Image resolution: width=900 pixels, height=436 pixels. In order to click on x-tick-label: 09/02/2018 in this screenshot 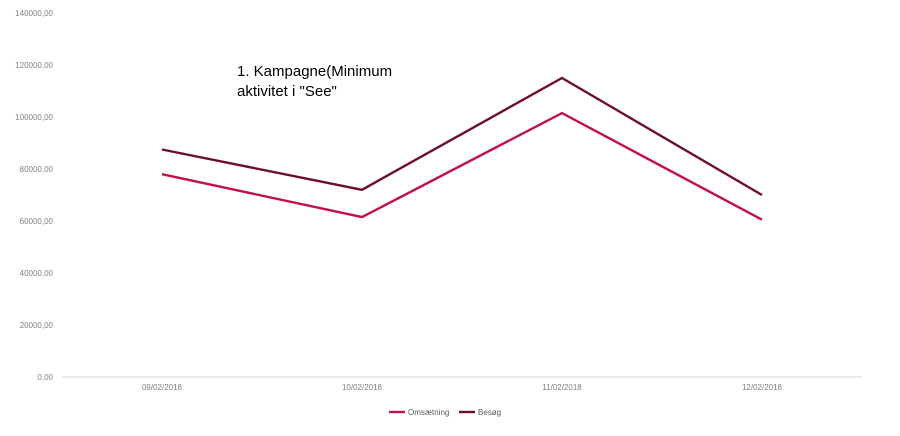, I will do `click(162, 387)`.